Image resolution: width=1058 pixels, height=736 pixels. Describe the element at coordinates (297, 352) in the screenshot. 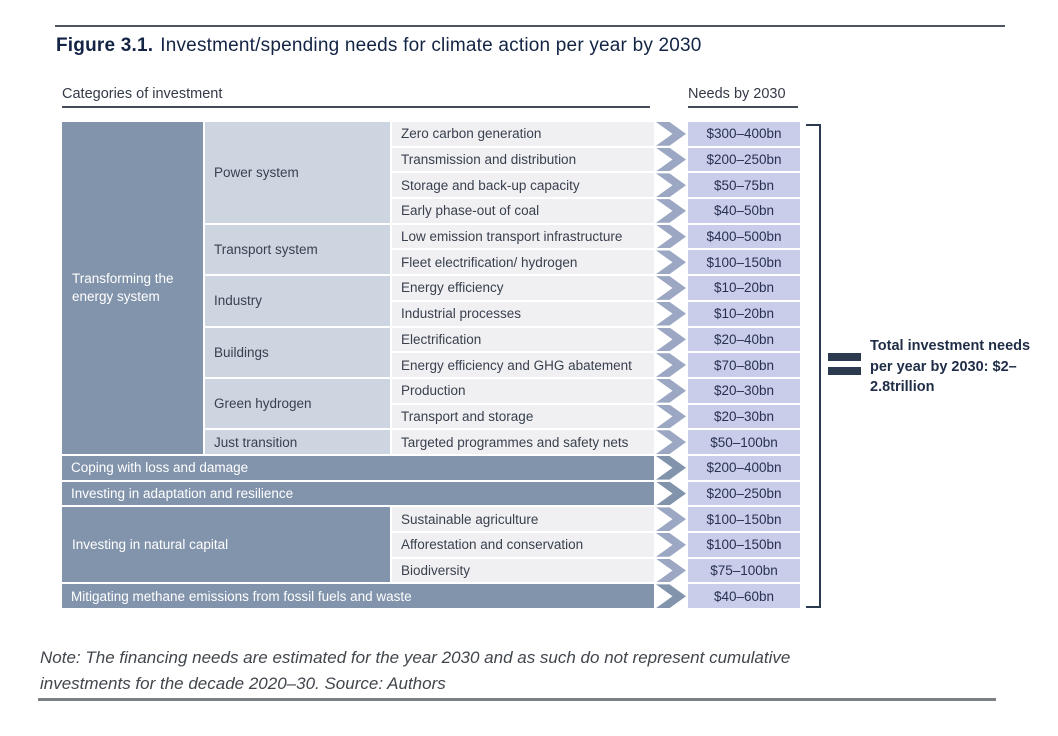

I see `group-buildings: Buildings` at that location.